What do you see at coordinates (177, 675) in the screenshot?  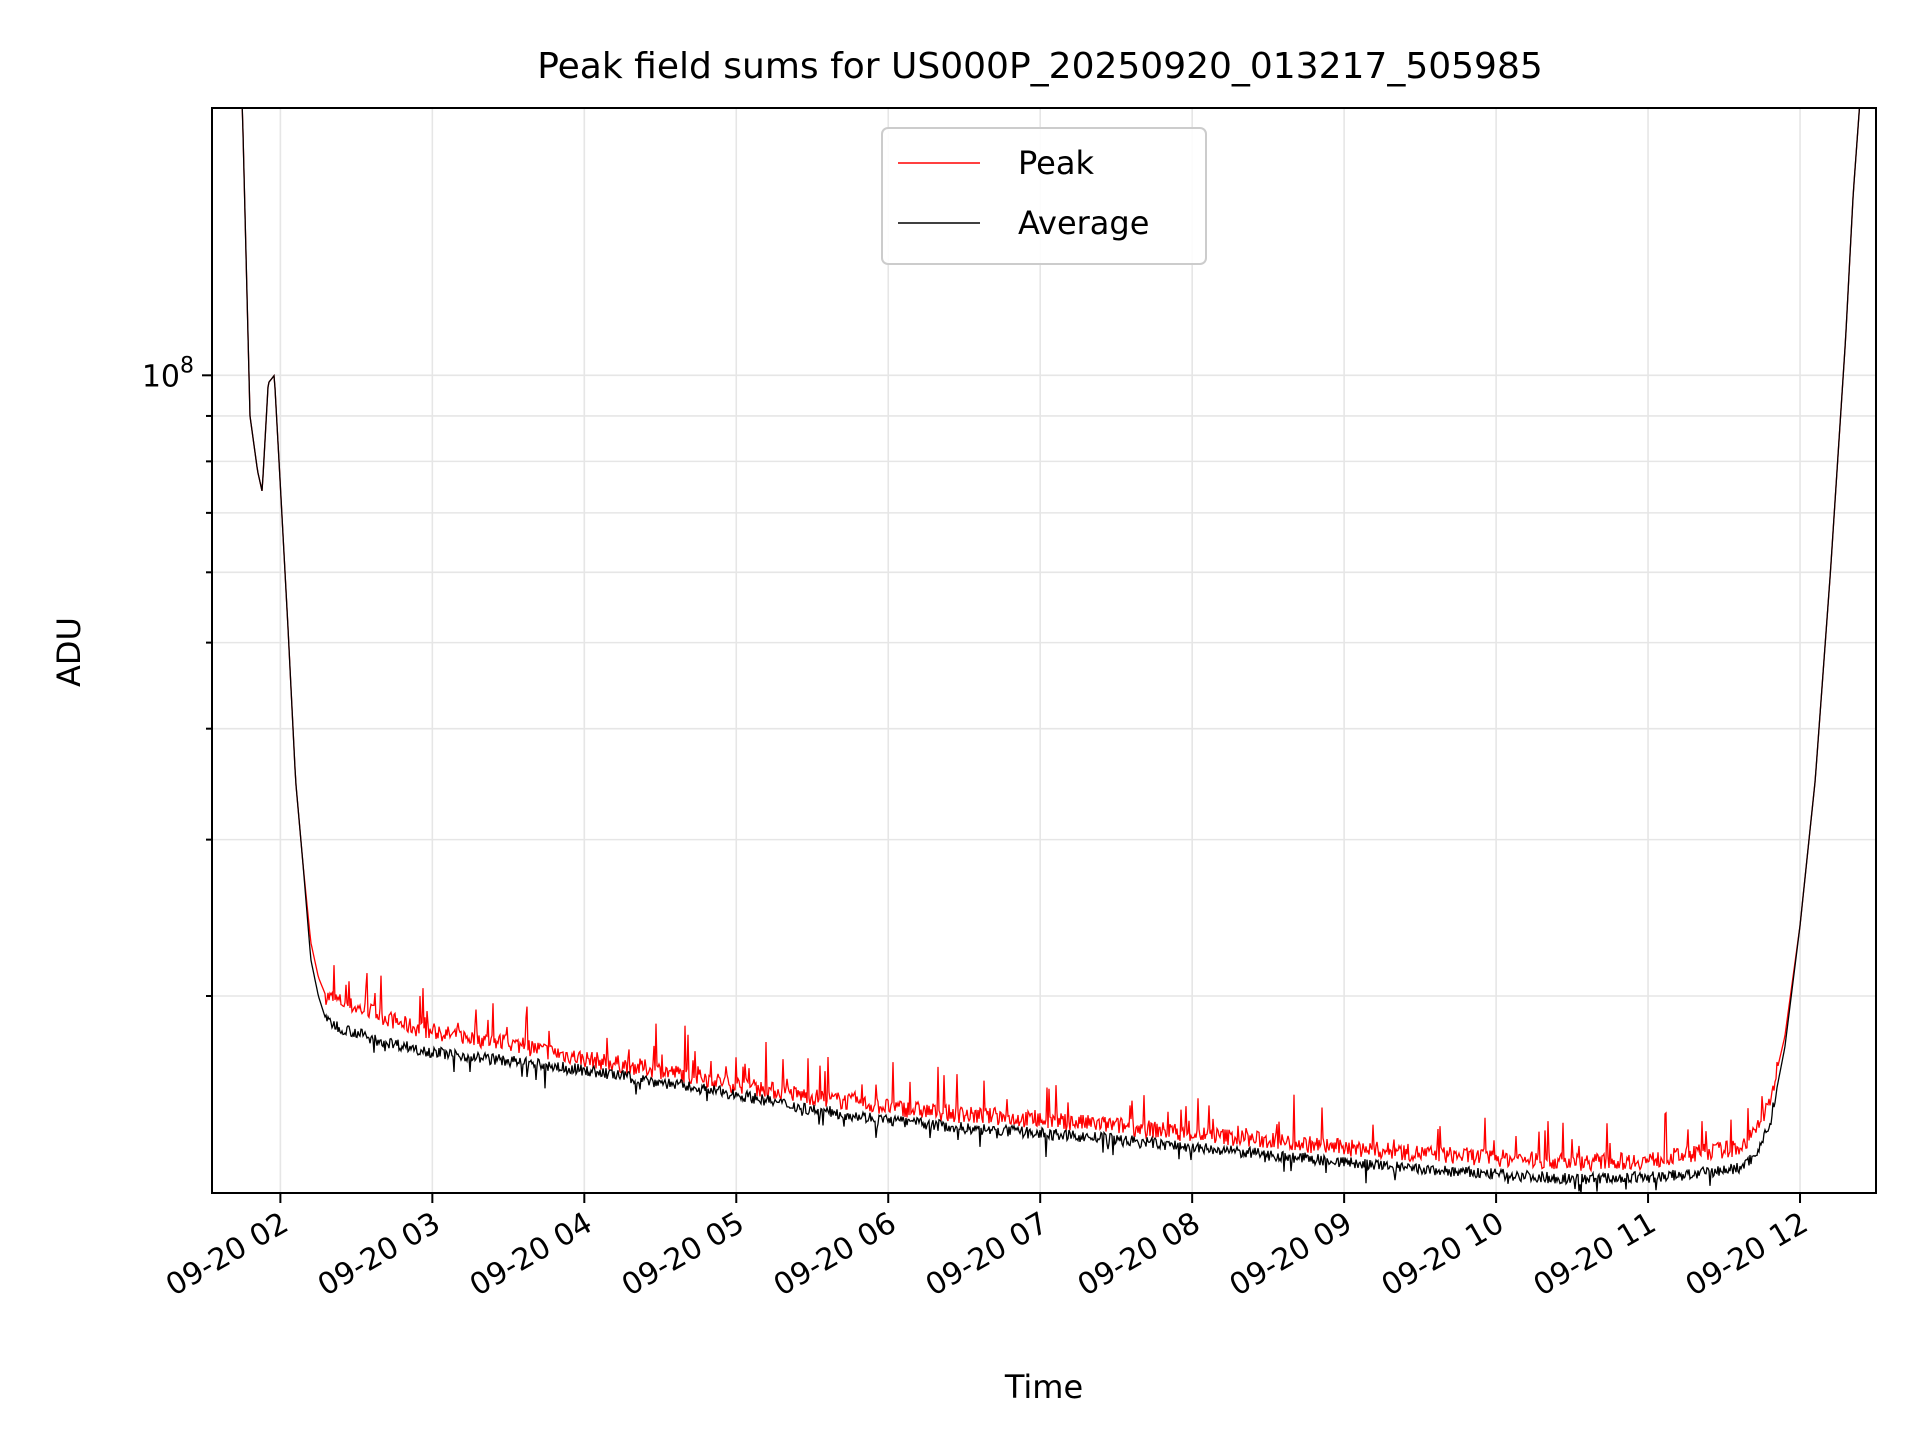 I see `y-axis: 108` at bounding box center [177, 675].